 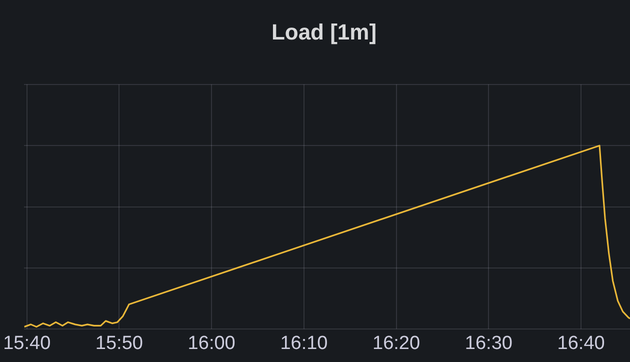 What do you see at coordinates (581, 343) in the screenshot?
I see `x-tick-label: 16:40` at bounding box center [581, 343].